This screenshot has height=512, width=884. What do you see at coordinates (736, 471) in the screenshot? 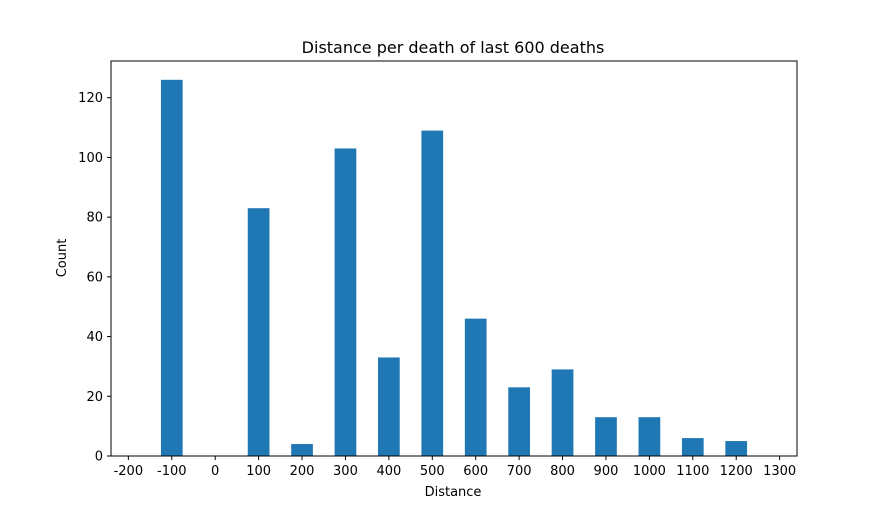
I see `x-tick-label: 1200` at bounding box center [736, 471].